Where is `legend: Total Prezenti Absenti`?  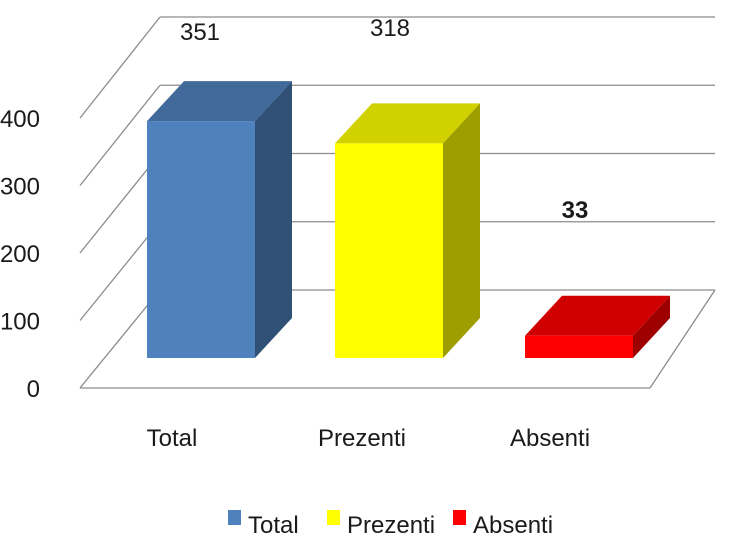
legend: Total Prezenti Absenti is located at coordinates (390, 524).